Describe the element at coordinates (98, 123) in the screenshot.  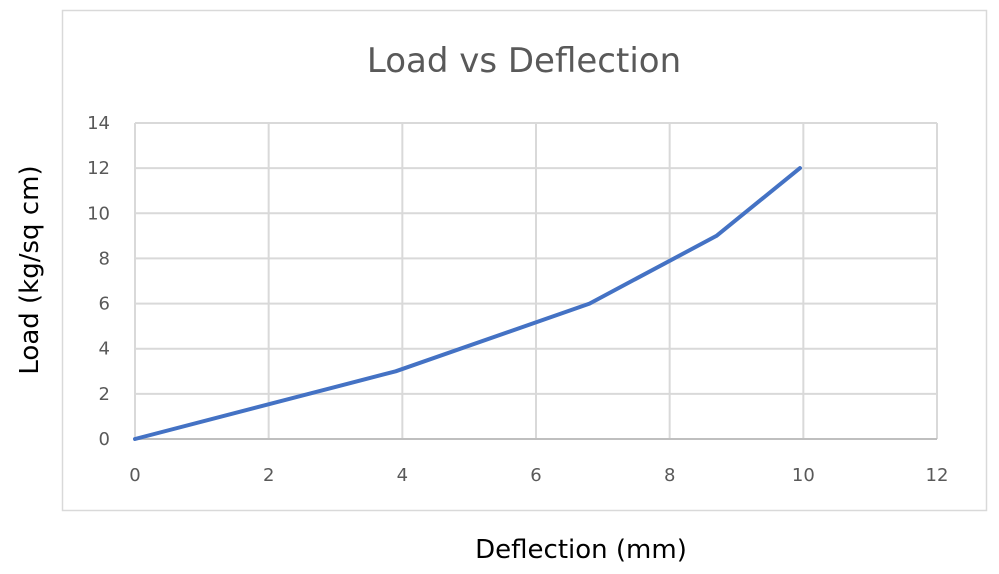
I see `y-tick-label: 14` at that location.